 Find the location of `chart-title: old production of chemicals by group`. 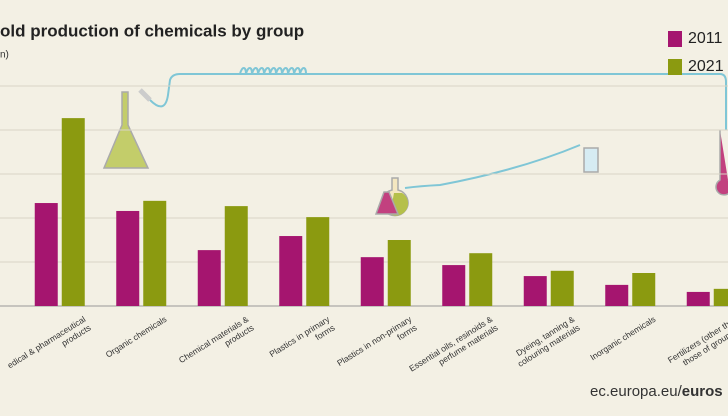

chart-title: old production of chemicals by group is located at coordinates (152, 30).